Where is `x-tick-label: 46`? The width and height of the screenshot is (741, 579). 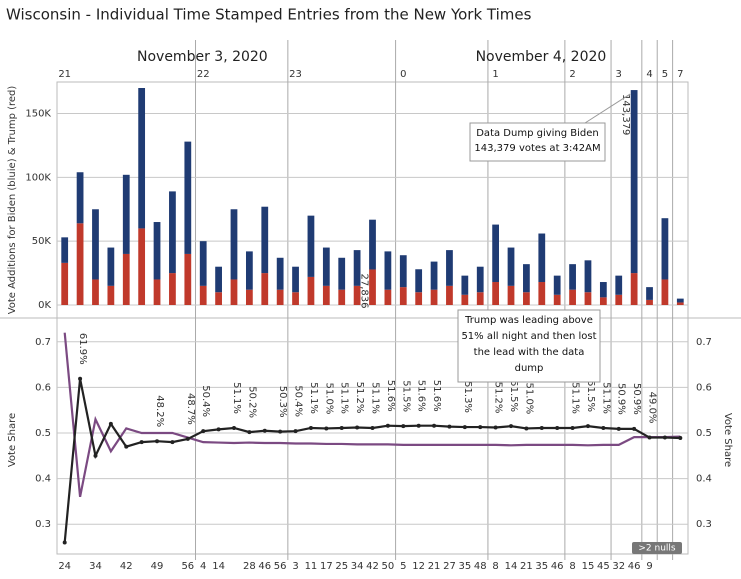
x-tick-label: 46 is located at coordinates (634, 566).